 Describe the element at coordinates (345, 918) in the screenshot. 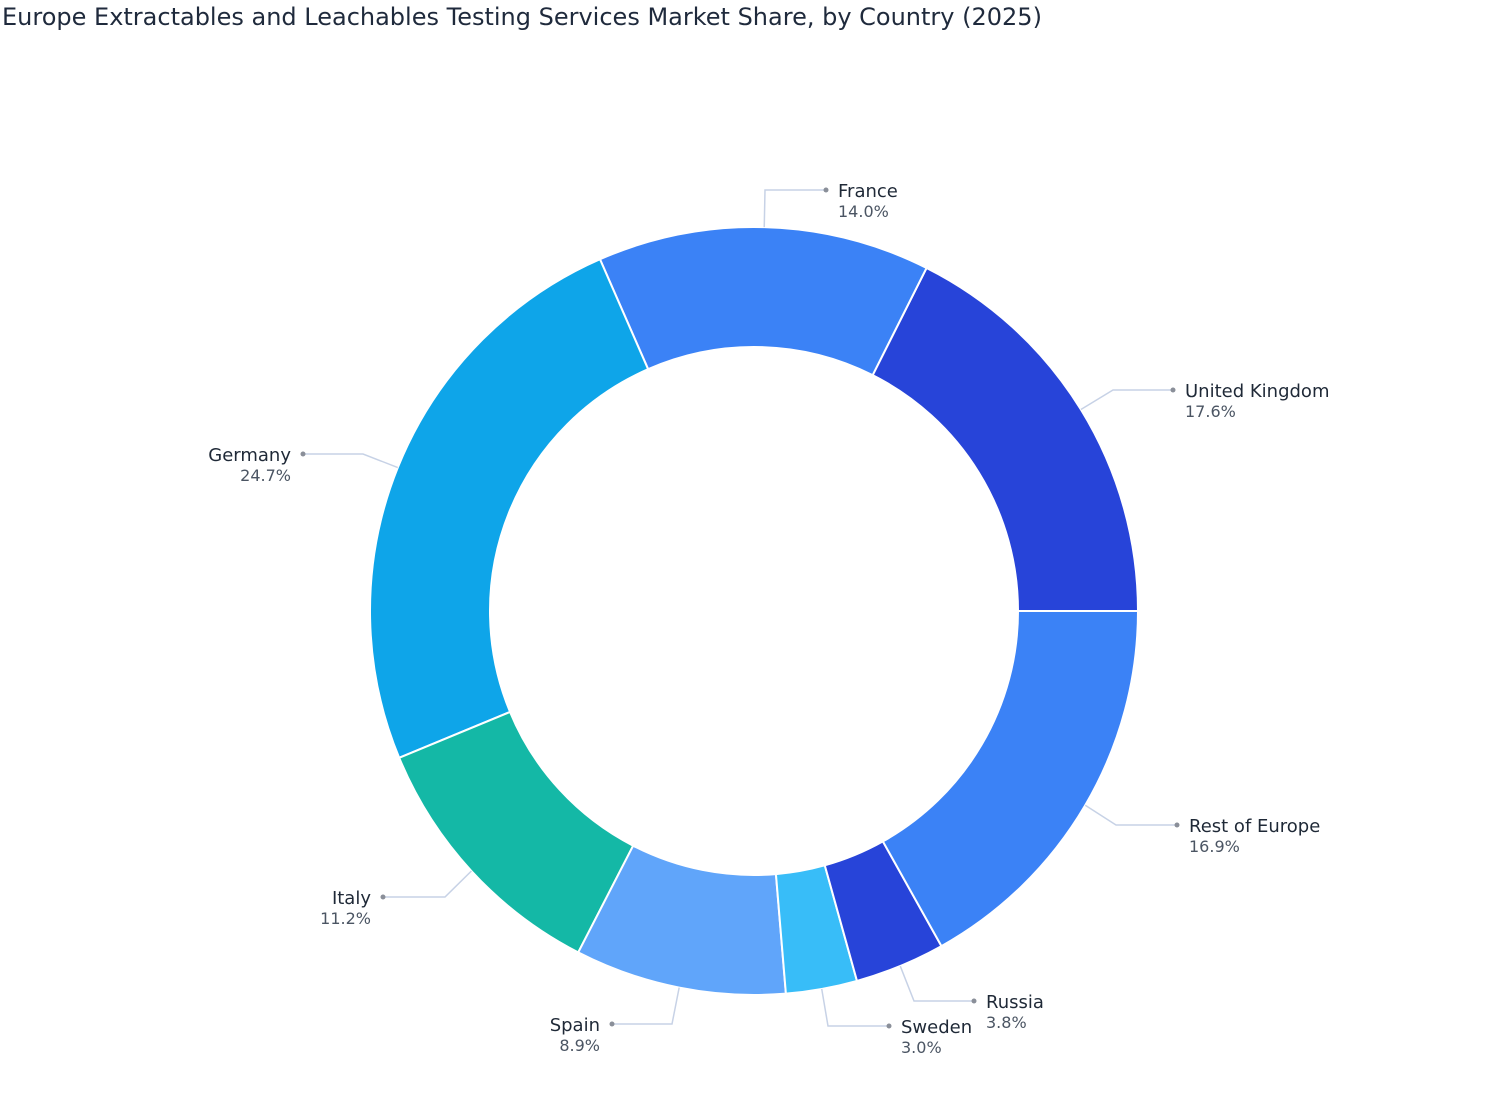

I see `slice-value-label: 11.2%` at that location.